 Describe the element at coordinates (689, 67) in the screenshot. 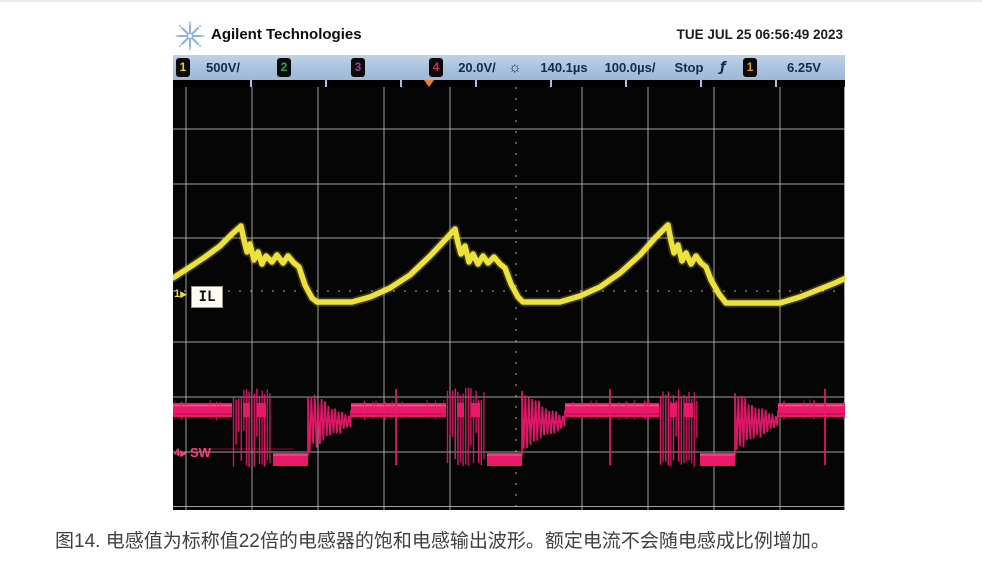

I see `acquisition-status: Stop` at that location.